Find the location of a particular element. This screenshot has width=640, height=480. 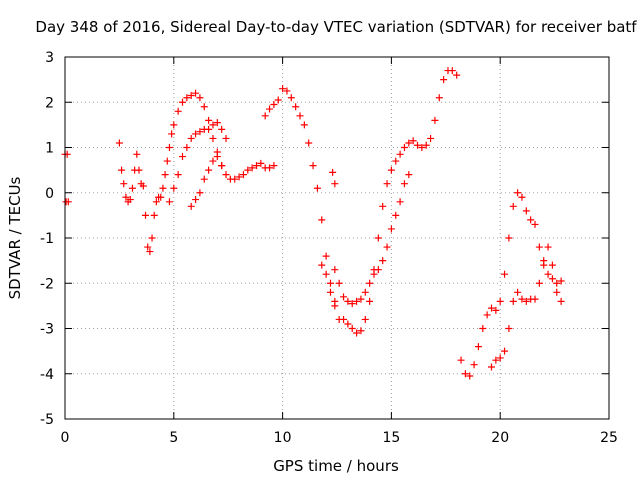

y-tick-label: -1 is located at coordinates (47, 239).